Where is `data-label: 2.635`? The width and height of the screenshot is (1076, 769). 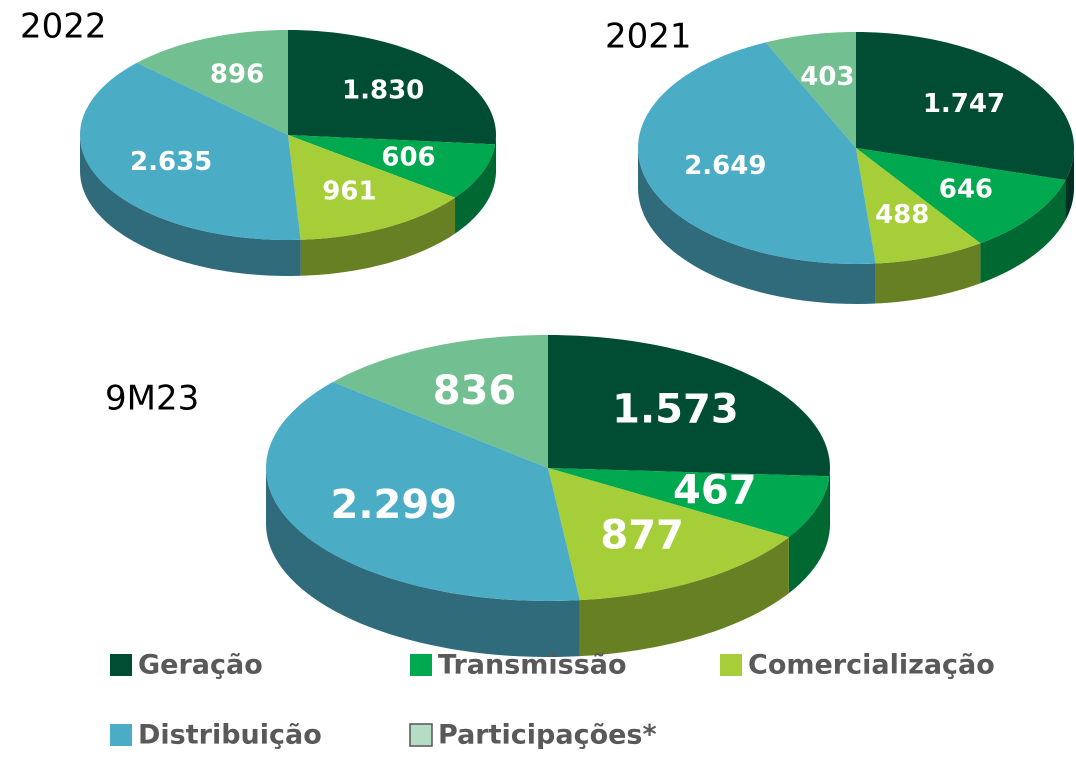
data-label: 2.635 is located at coordinates (171, 162).